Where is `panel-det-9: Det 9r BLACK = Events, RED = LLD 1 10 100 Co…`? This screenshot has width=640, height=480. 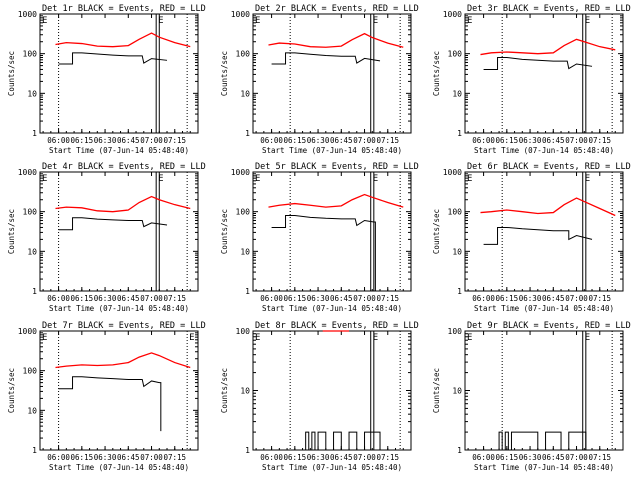 panel-det-9: Det 9r BLACK = Events, RED = LLD 1 10 100 Co… is located at coordinates (531, 396).